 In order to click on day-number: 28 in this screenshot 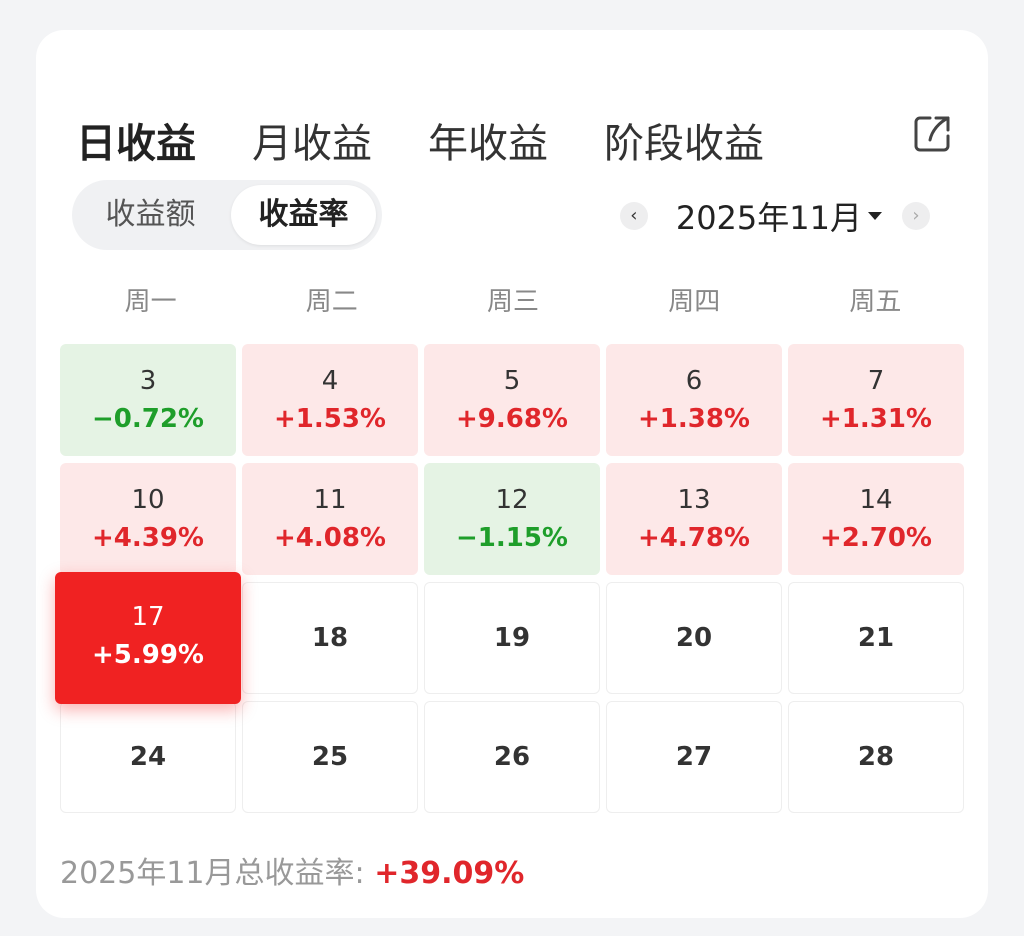, I will do `click(876, 757)`.